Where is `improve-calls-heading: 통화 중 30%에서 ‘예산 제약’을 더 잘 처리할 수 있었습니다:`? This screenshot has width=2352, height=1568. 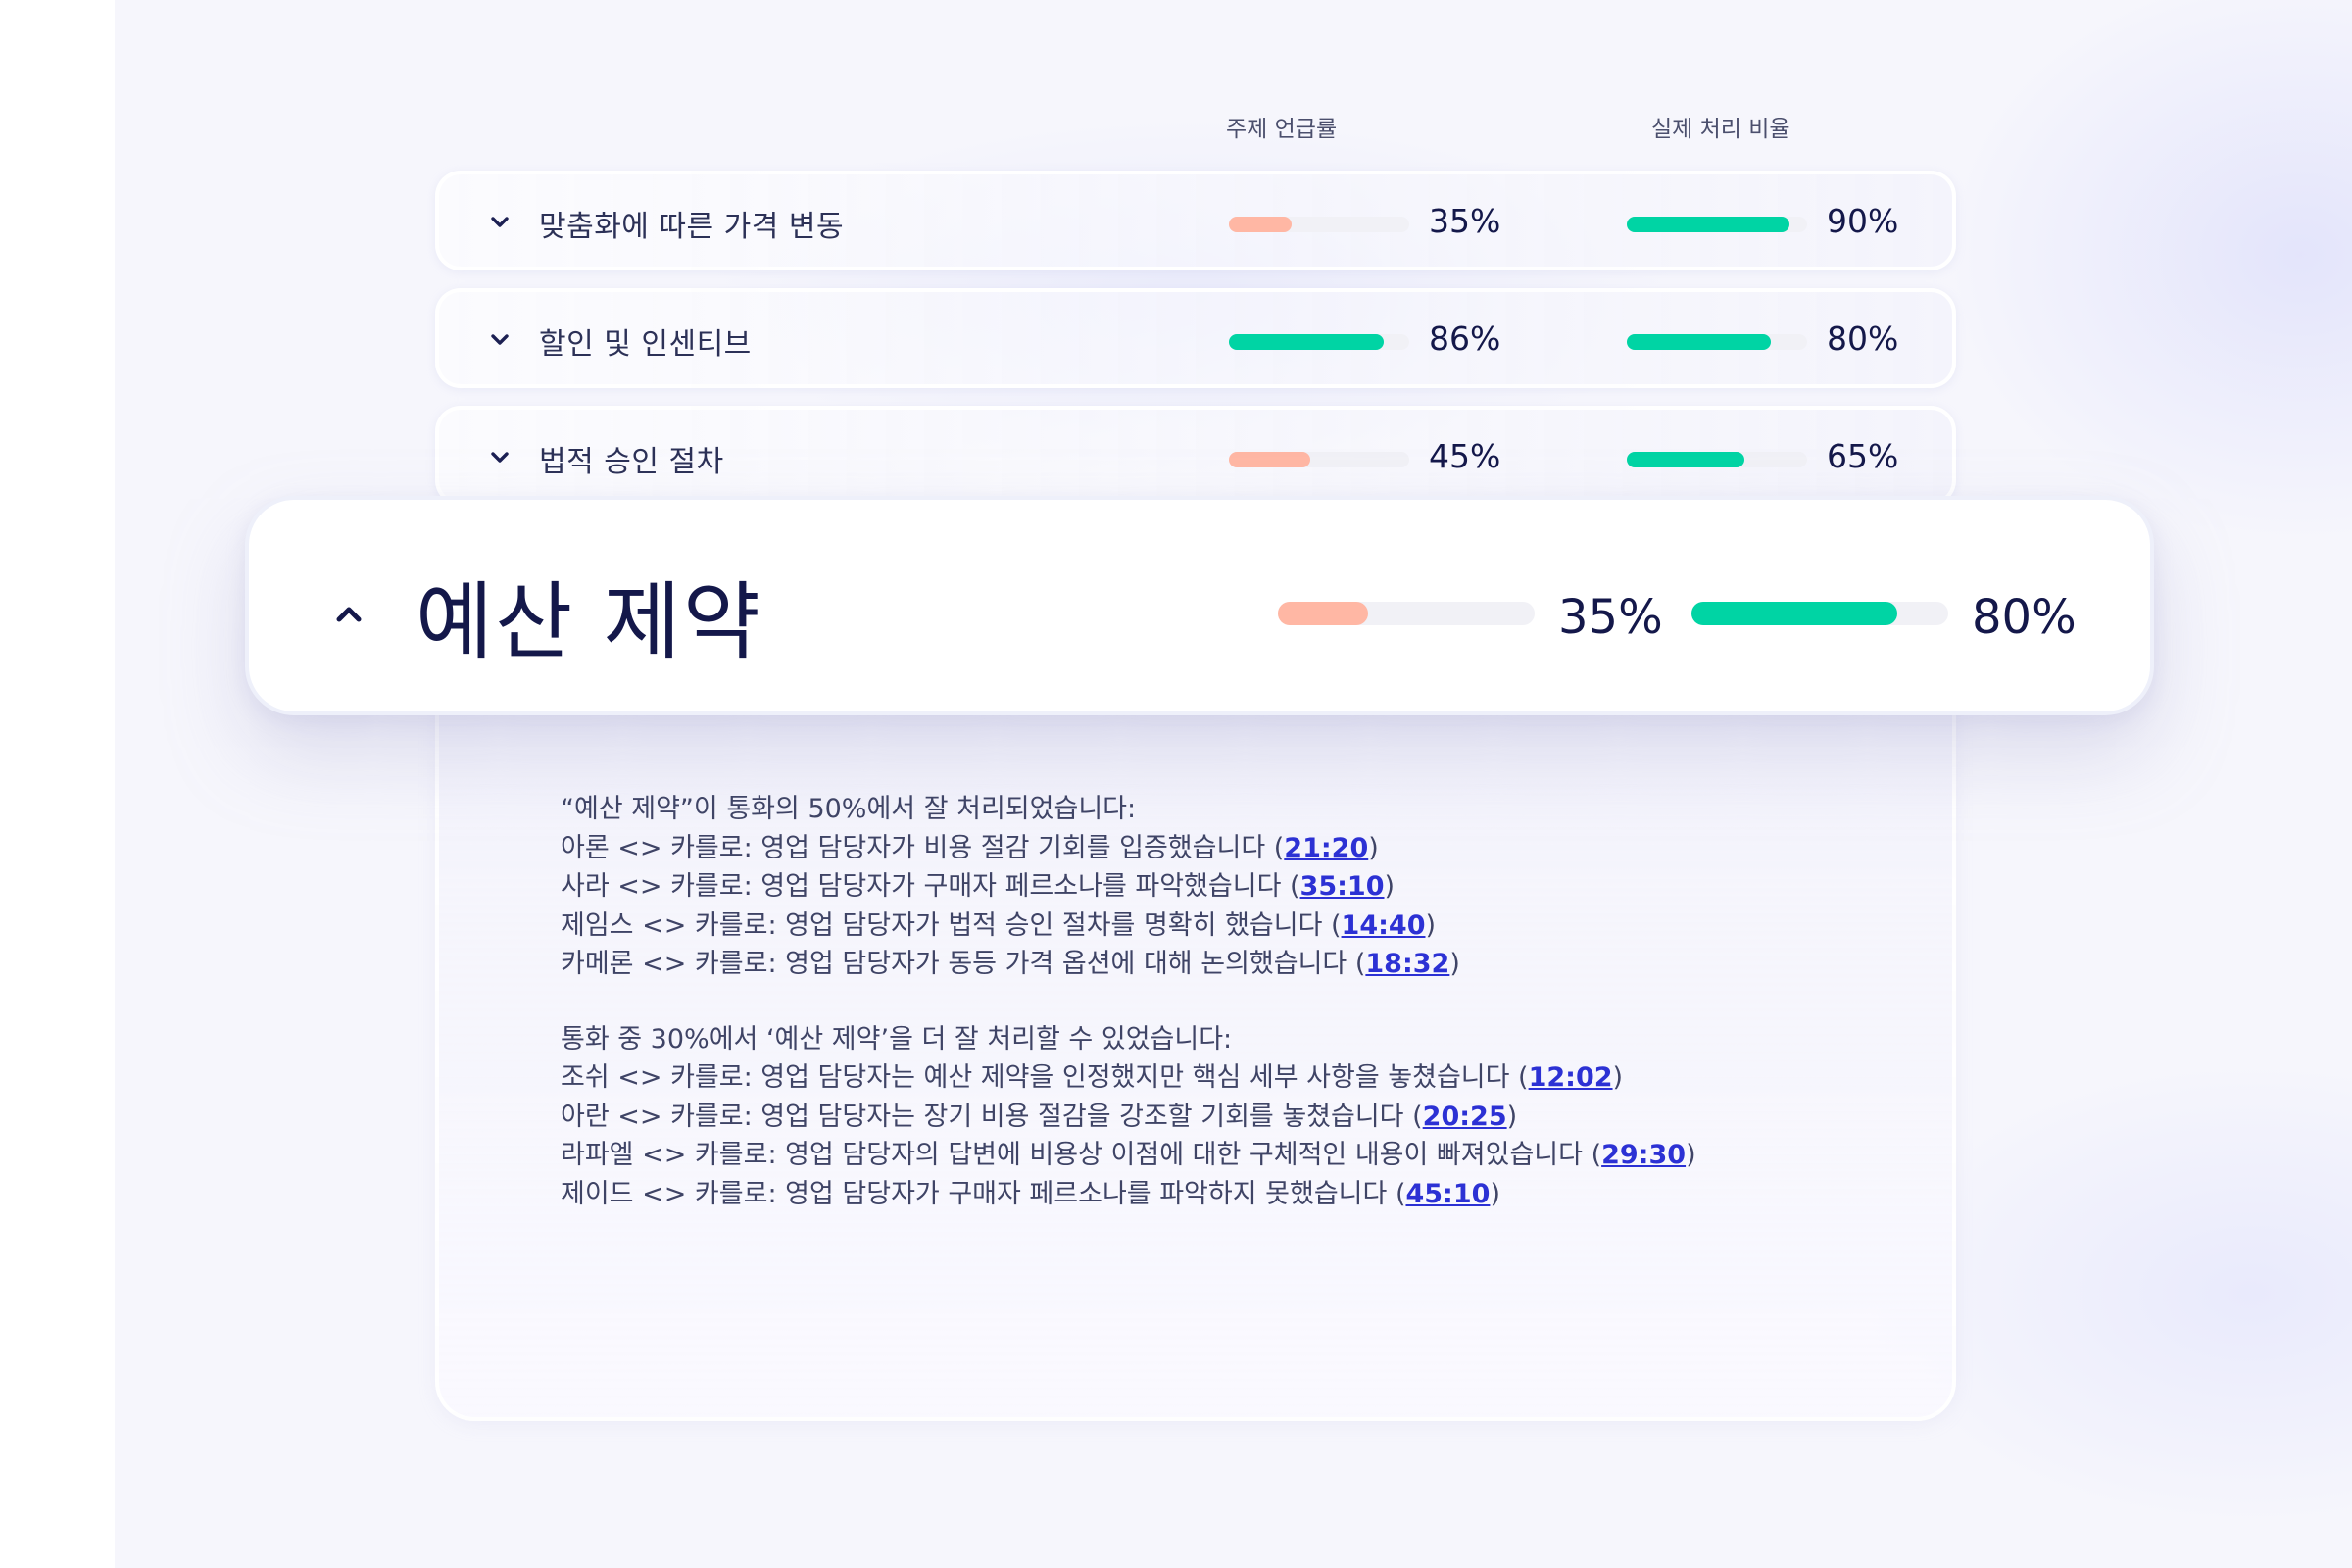 improve-calls-heading: 통화 중 30%에서 ‘예산 제약’을 더 잘 처리할 수 있었습니다: is located at coordinates (897, 1038).